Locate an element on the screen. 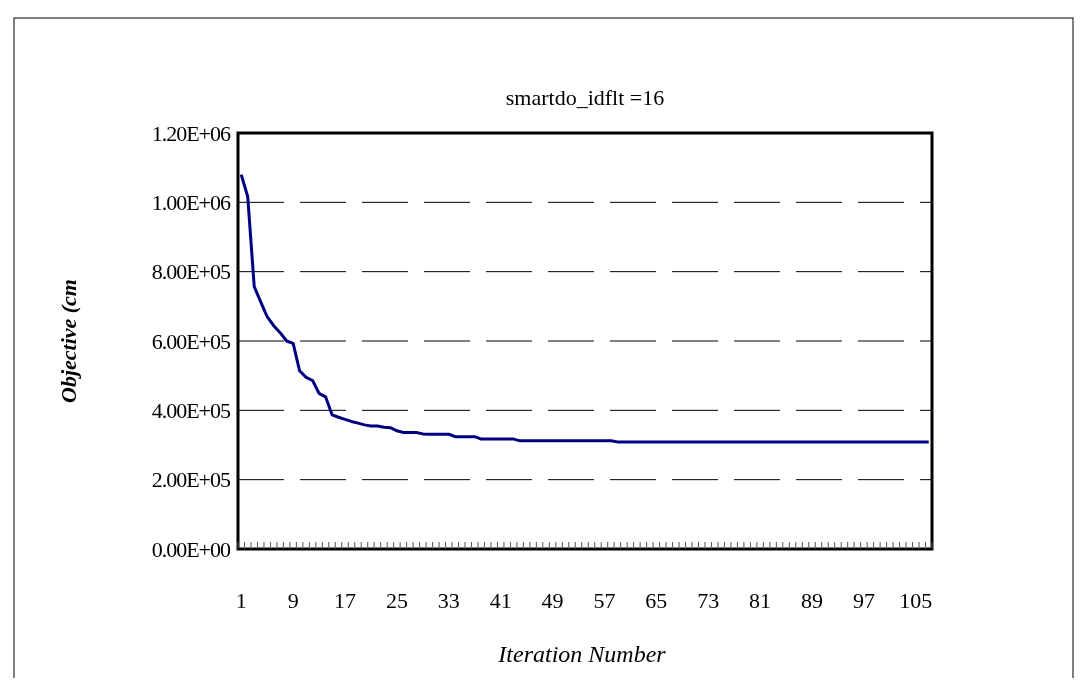 The image size is (1087, 686). y-tick-label: 0.00E+00 is located at coordinates (191, 549).